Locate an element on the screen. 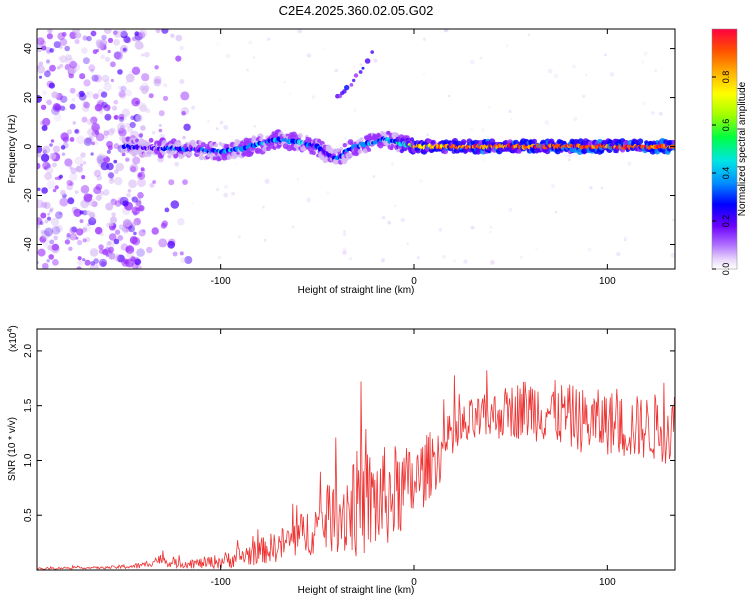 The width and height of the screenshot is (750, 600). snr-y-tick-label: 1.5 is located at coordinates (28, 405).